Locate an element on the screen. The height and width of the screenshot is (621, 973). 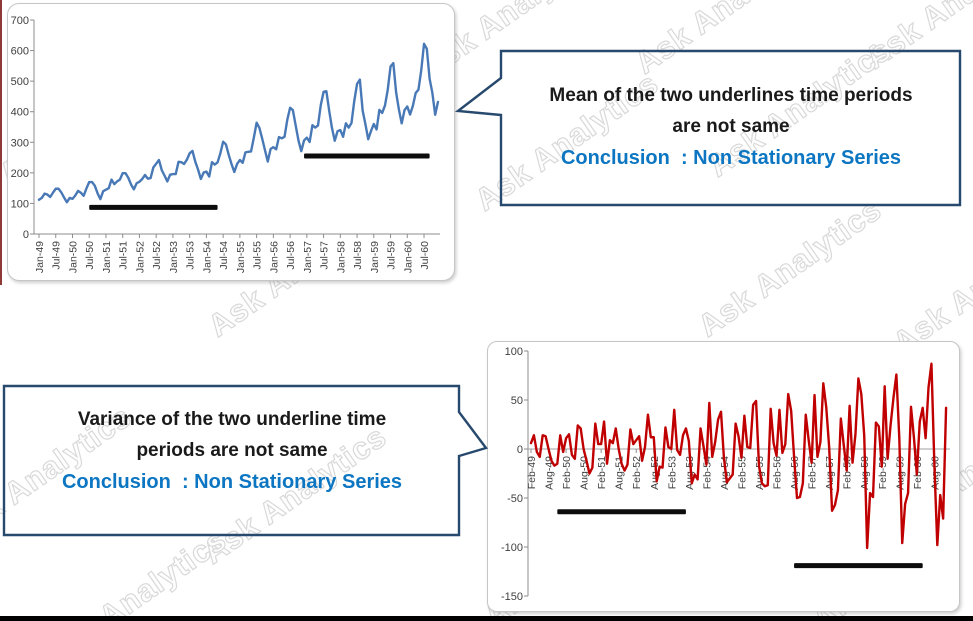
x-tick-label: Jan-60 is located at coordinates (408, 257).